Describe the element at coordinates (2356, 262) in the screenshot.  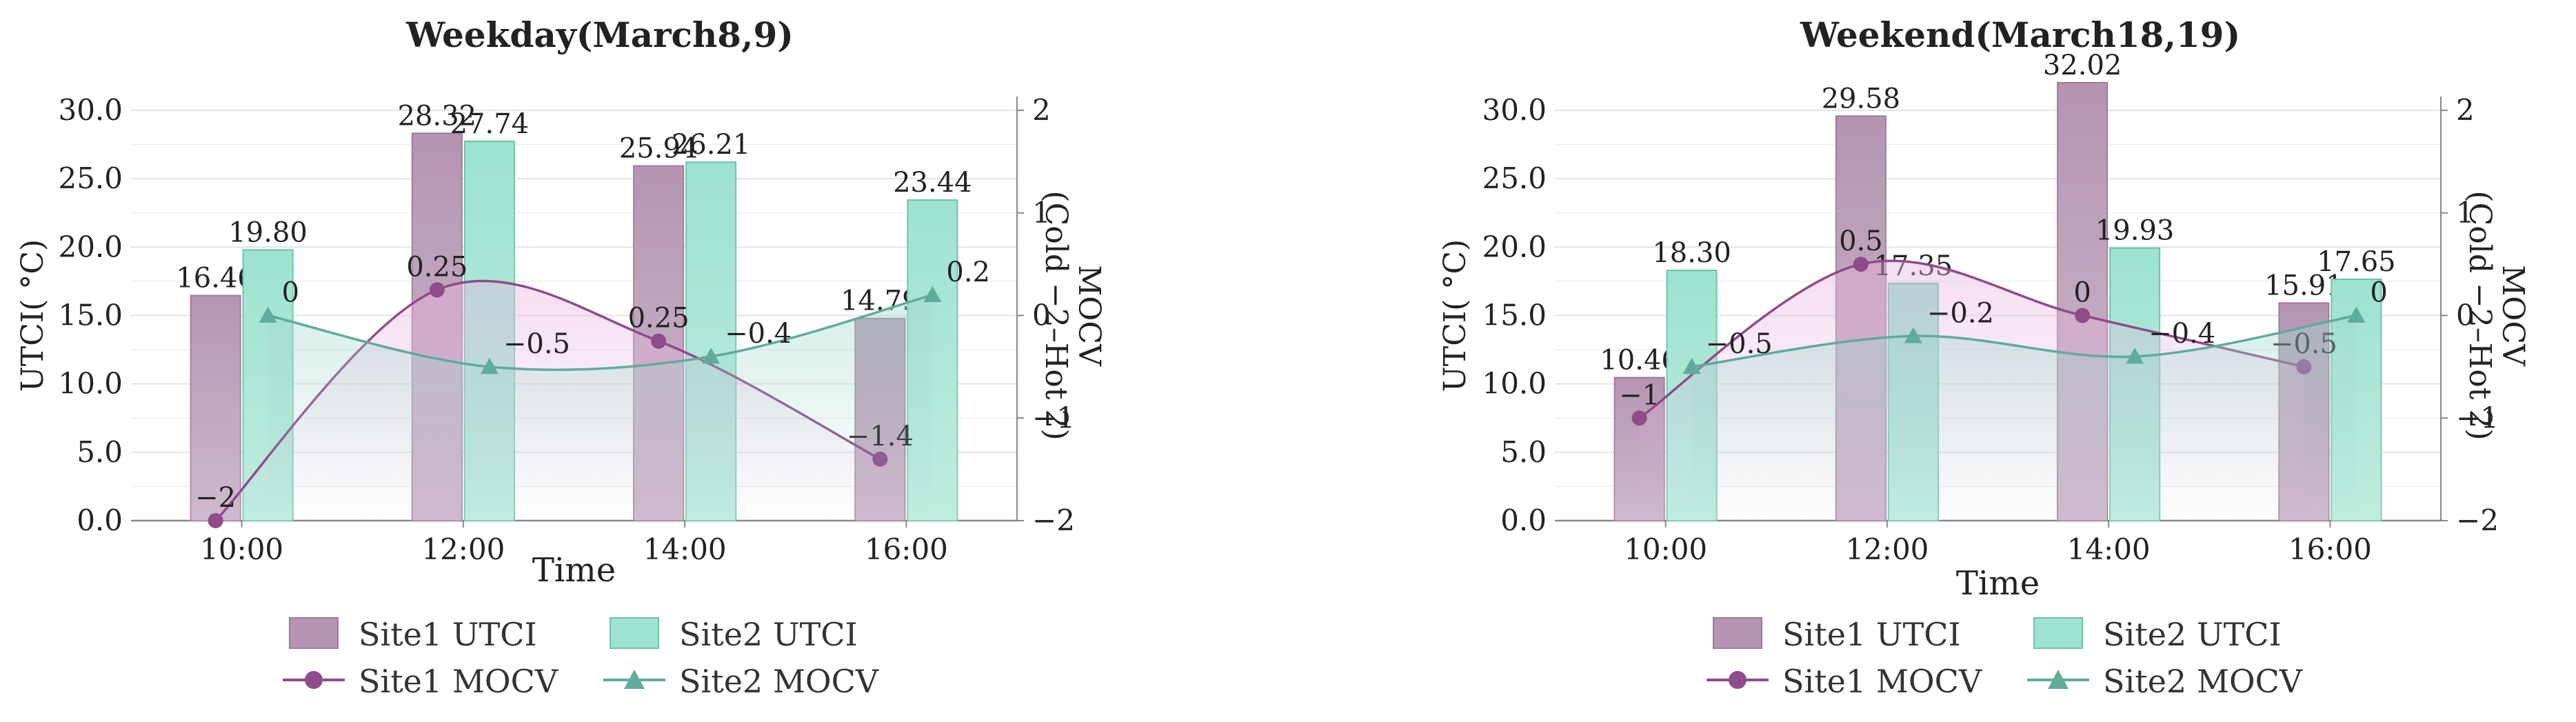
I see `bar-data-label: 17.65` at that location.